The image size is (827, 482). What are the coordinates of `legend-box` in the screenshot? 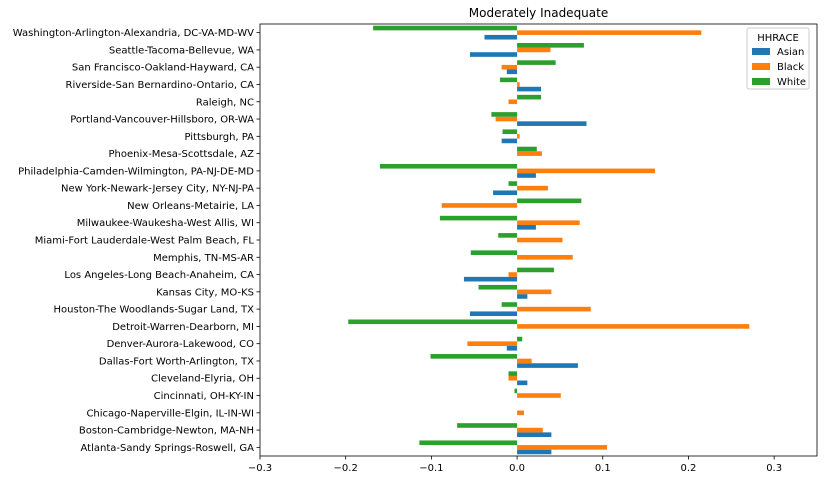 It's located at (778, 58).